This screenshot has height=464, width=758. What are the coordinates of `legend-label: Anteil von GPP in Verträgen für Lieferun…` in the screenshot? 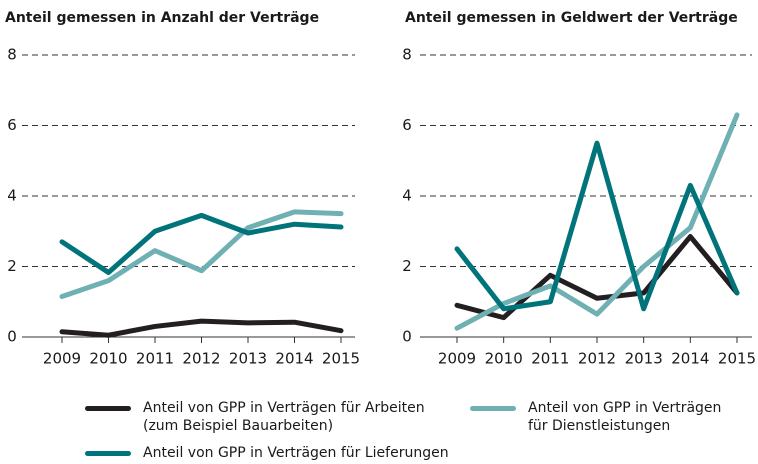 It's located at (296, 453).